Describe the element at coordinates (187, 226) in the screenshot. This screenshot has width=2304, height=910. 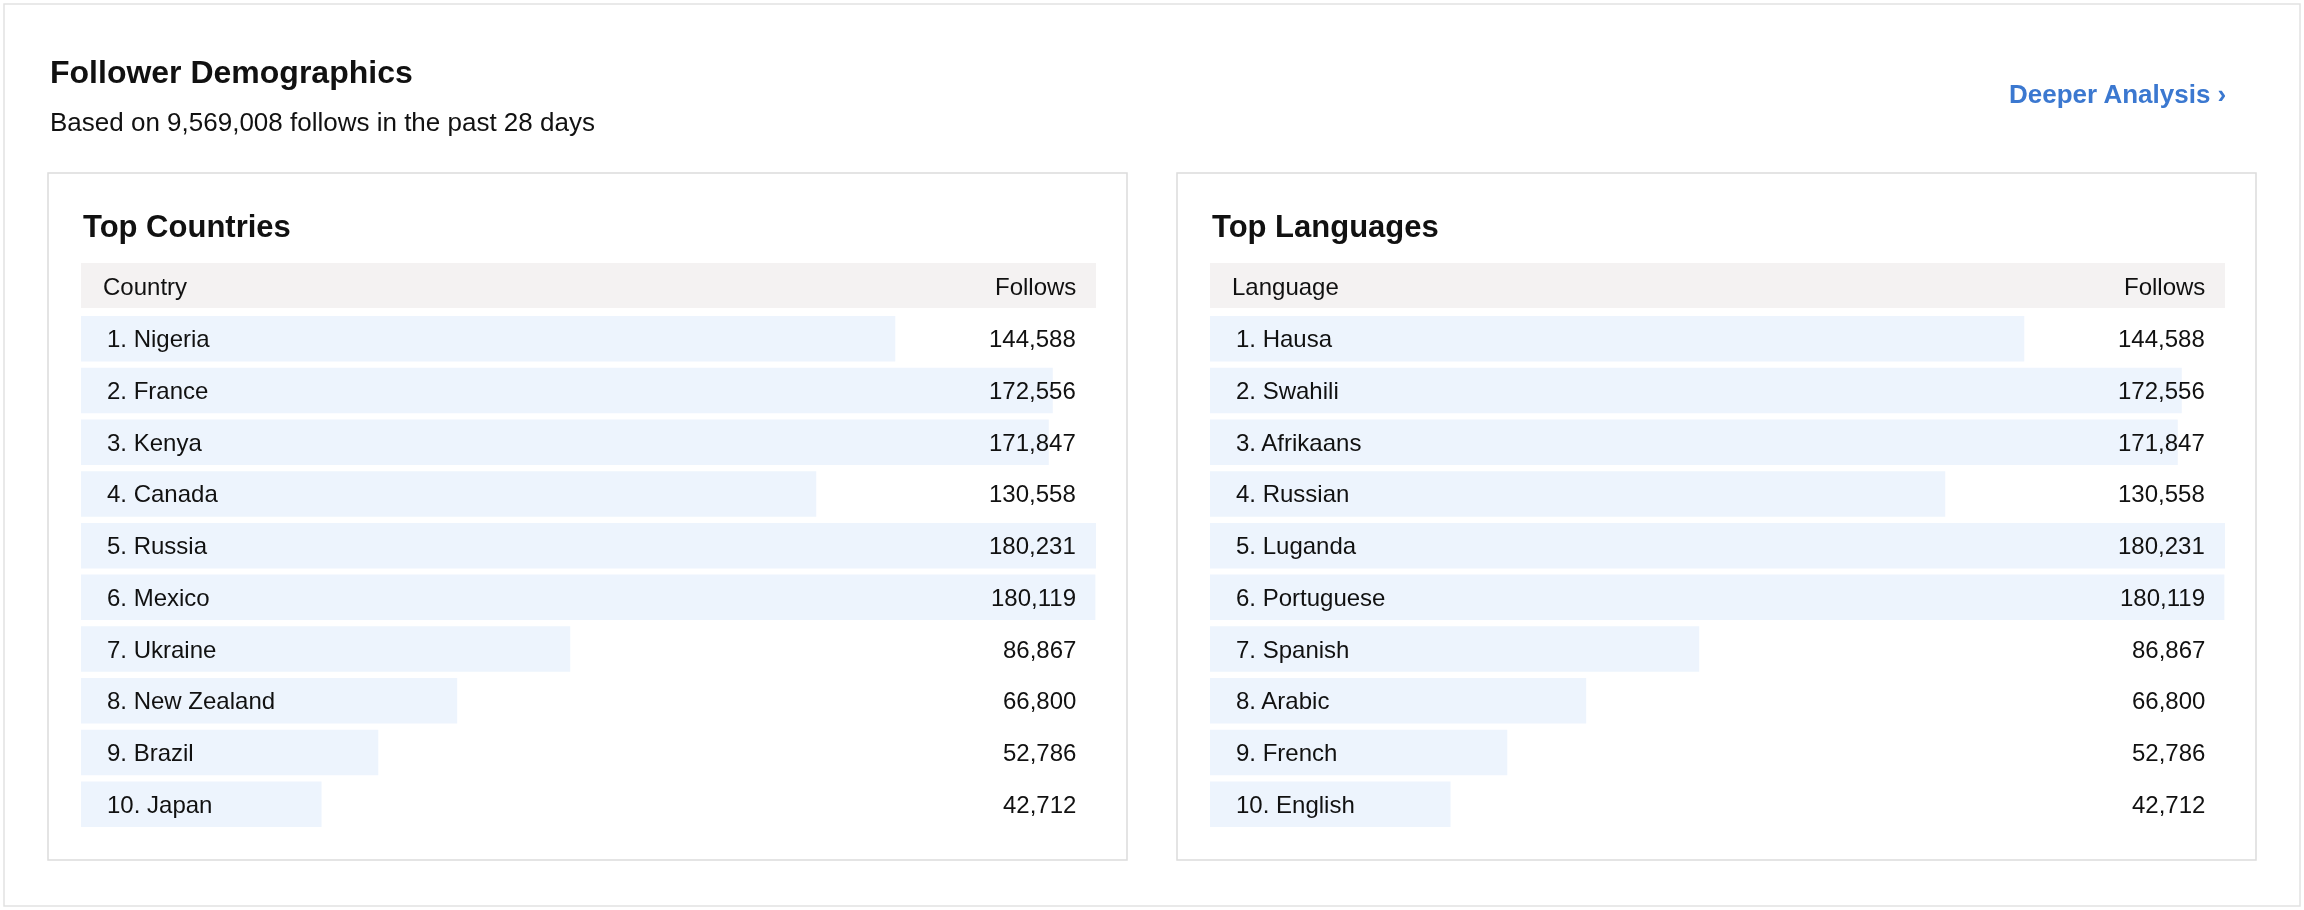
I see `chart-title: Top Countries` at that location.